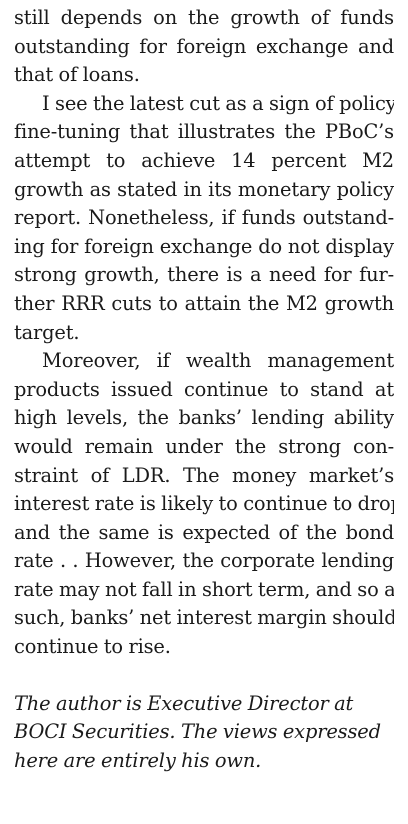  I want to click on text-line: straint of LDR. The money market’s, so click(204, 475).